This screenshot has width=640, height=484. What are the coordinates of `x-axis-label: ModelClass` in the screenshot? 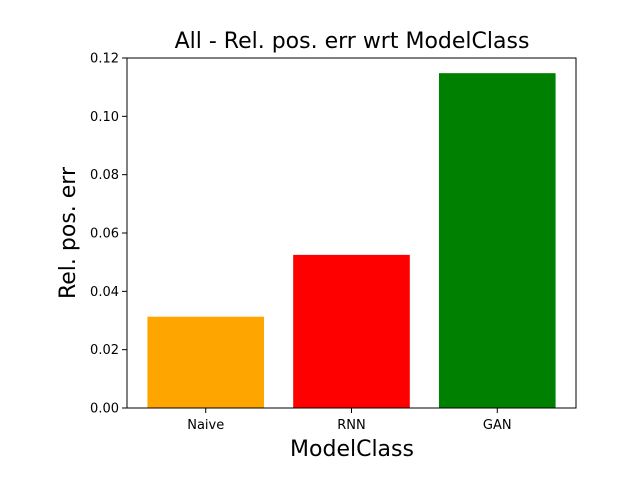 It's located at (352, 449).